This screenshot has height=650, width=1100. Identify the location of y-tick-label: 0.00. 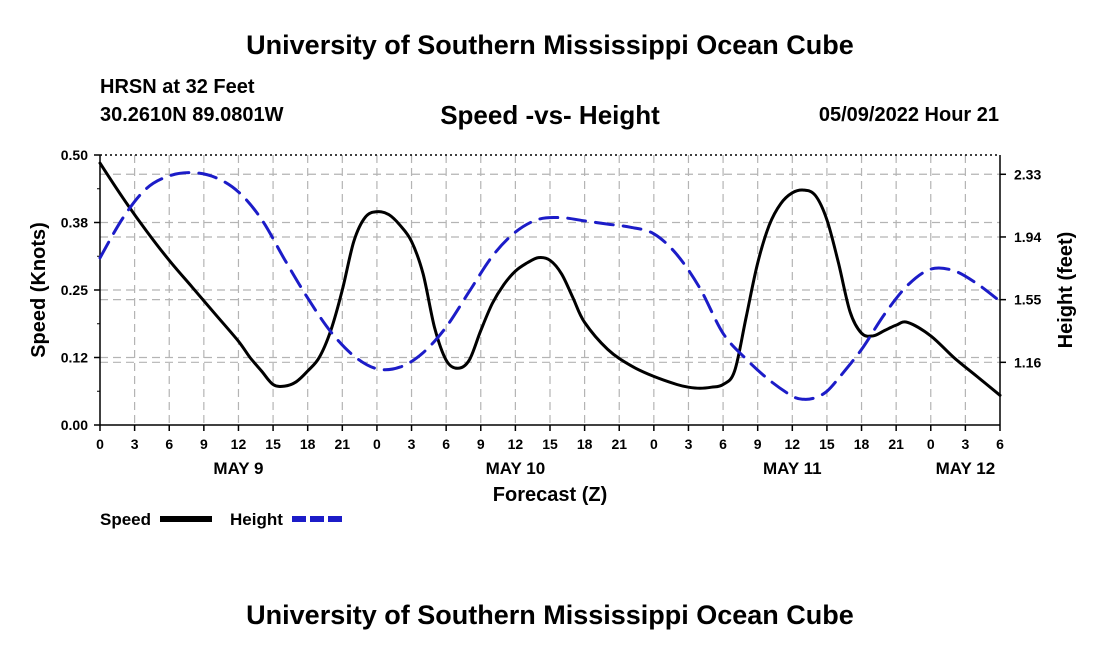
(74, 425).